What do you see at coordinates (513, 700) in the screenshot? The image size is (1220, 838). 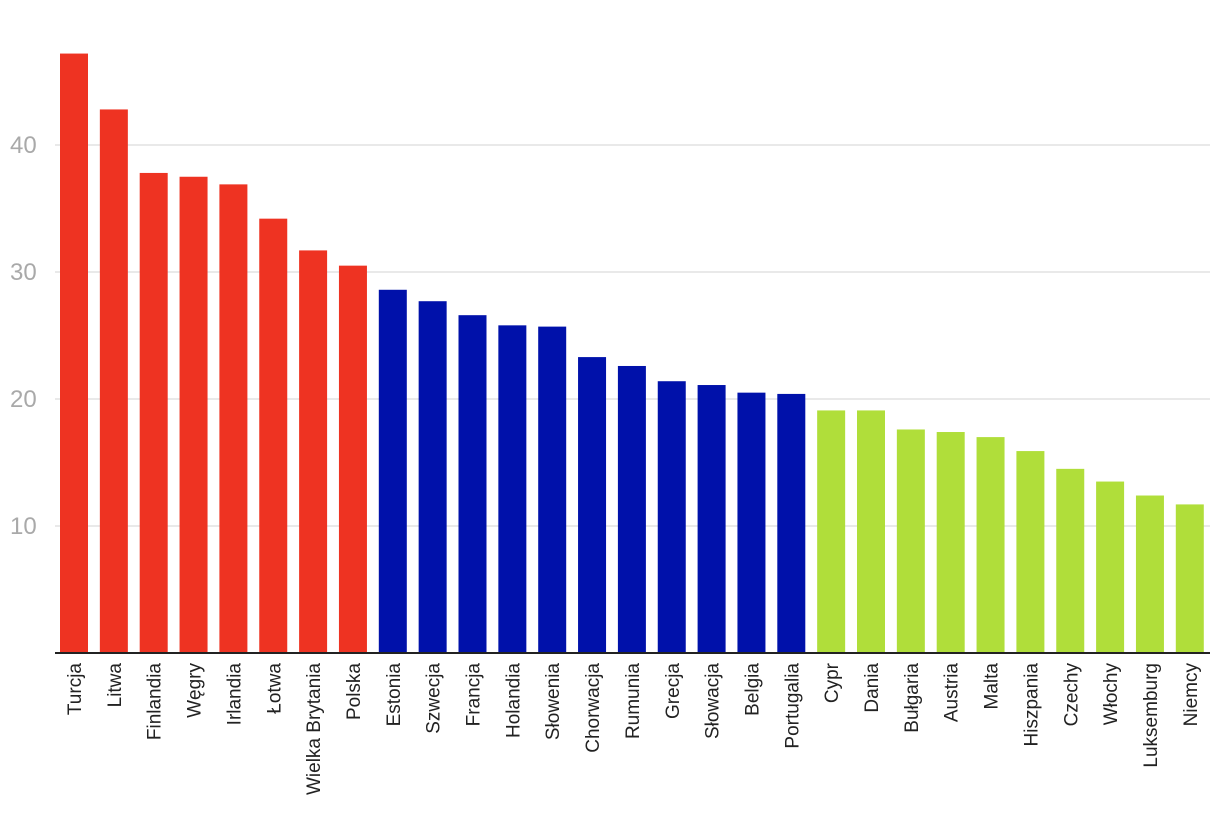 I see `x-category-label: Holandia` at bounding box center [513, 700].